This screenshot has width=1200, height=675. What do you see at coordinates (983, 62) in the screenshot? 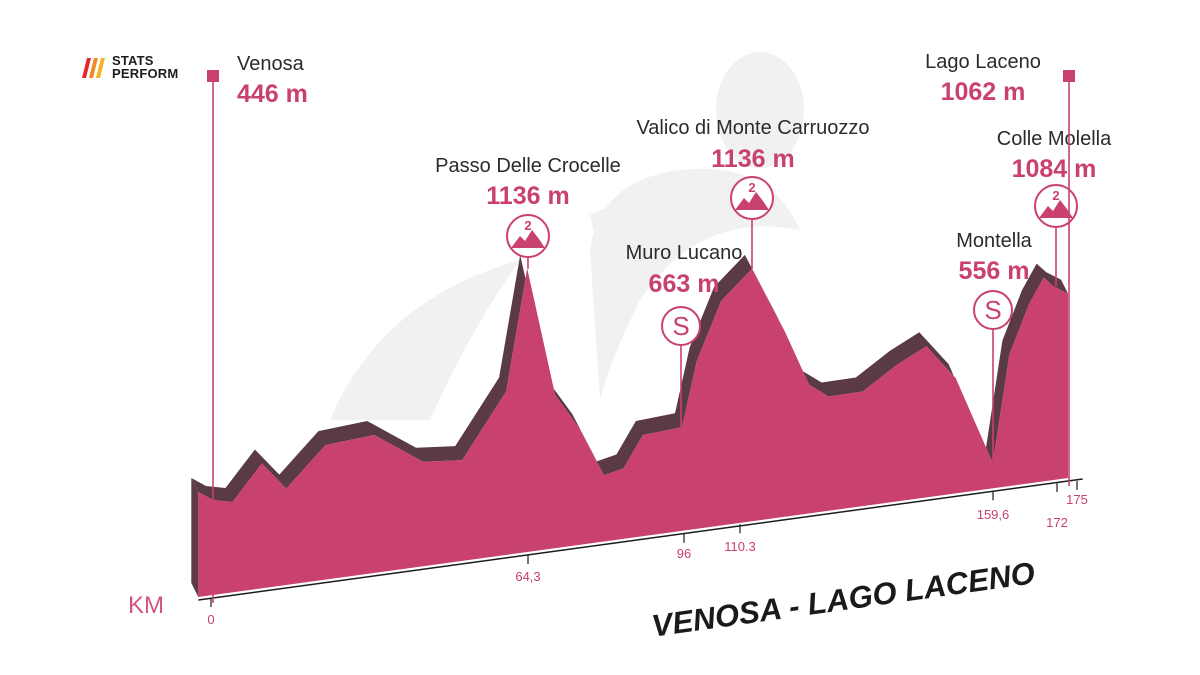
I see `waypoint-name: Lago Laceno` at bounding box center [983, 62].